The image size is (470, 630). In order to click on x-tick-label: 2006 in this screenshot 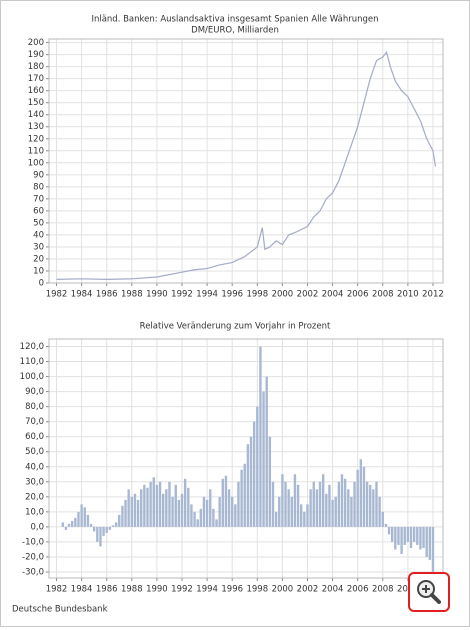, I will do `click(358, 295)`.